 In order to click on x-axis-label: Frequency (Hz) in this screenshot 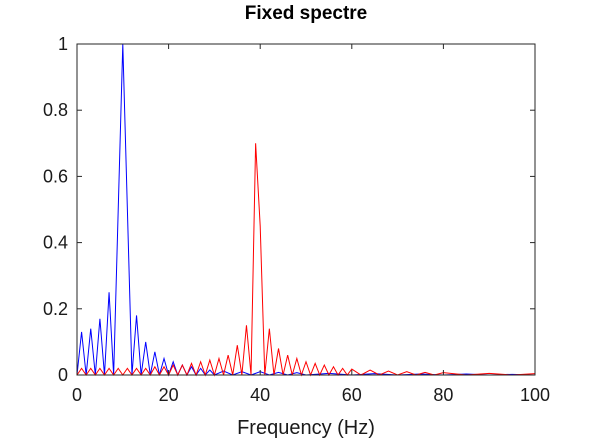, I will do `click(306, 428)`.